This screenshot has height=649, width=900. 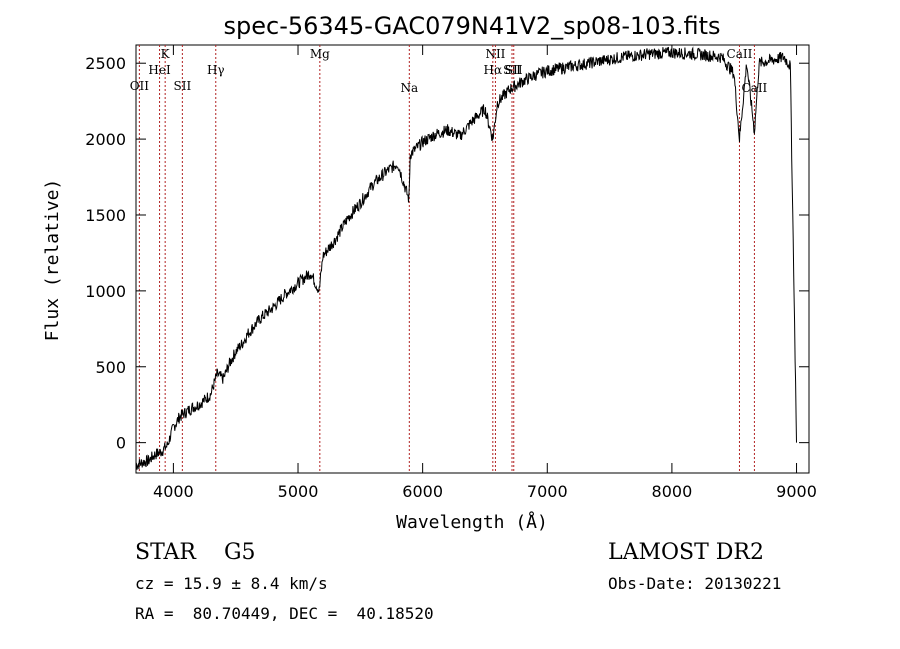 I want to click on y-tick-label: 2500, so click(x=105, y=63).